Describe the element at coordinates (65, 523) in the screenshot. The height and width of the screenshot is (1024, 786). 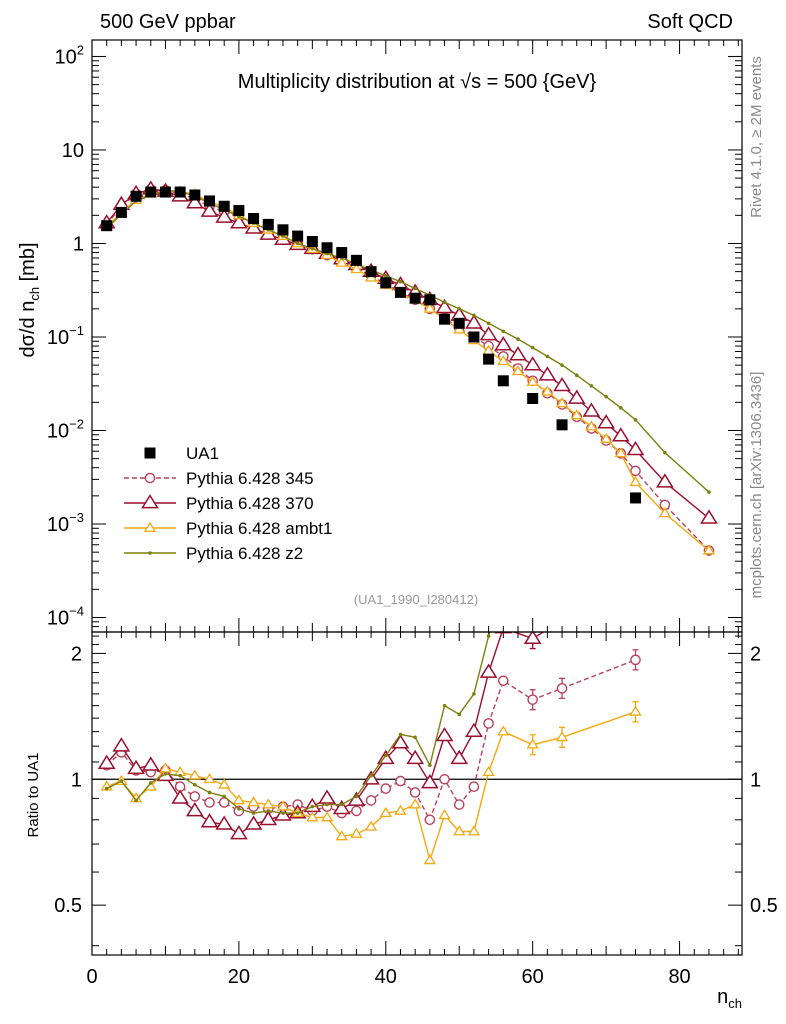
I see `y-tick-label: 10⁻³` at that location.